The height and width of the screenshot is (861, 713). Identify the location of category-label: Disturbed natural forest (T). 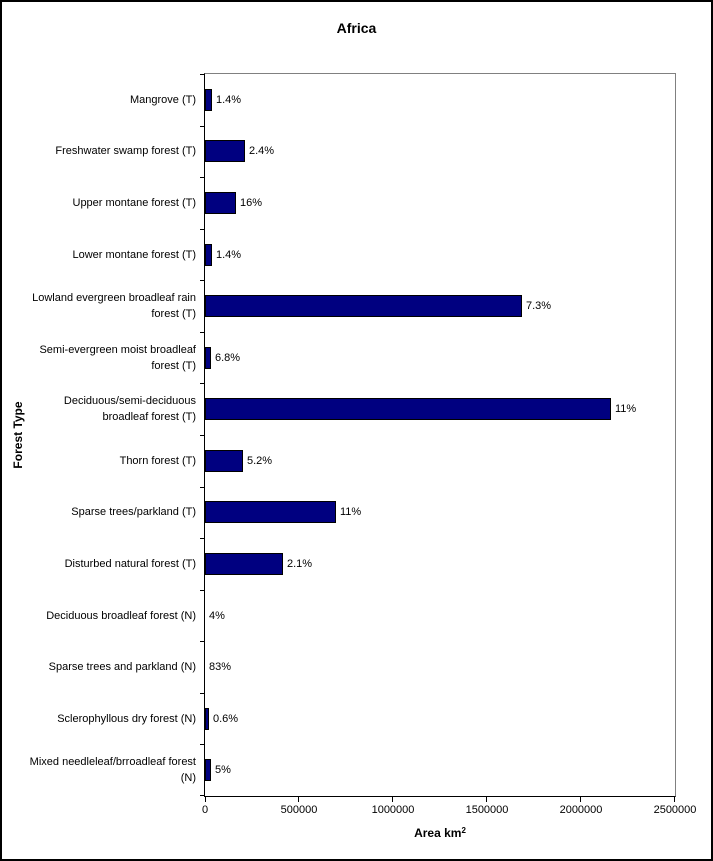
(130, 563).